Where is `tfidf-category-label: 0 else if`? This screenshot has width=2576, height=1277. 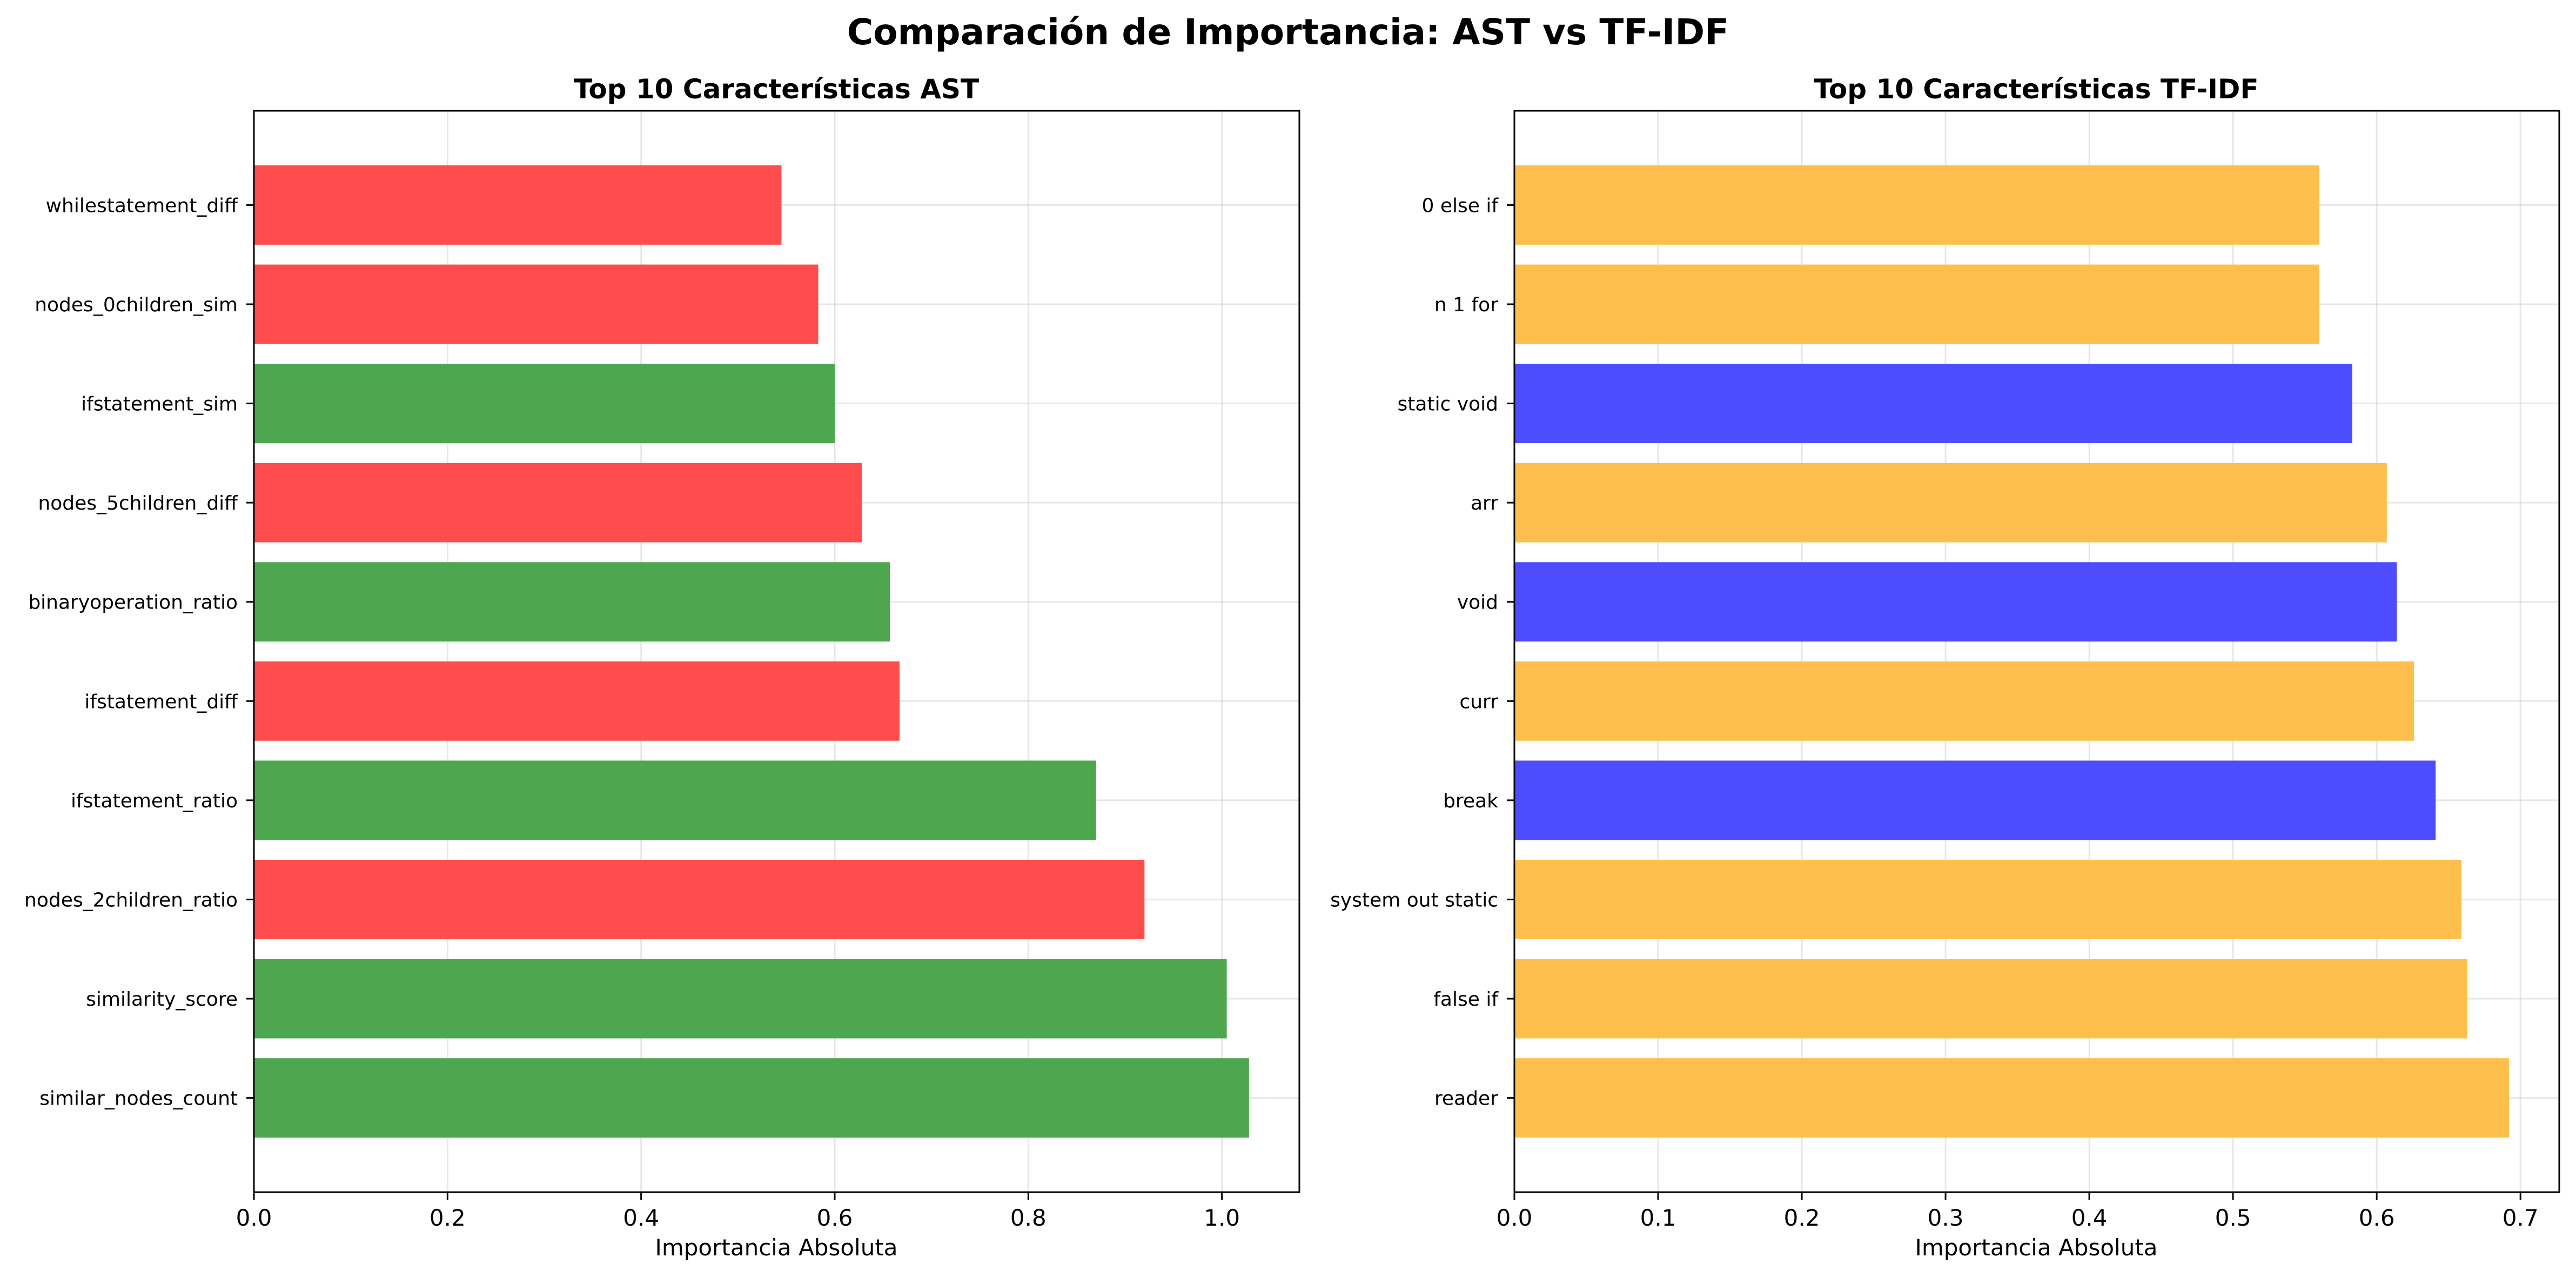 tfidf-category-label: 0 else if is located at coordinates (1460, 206).